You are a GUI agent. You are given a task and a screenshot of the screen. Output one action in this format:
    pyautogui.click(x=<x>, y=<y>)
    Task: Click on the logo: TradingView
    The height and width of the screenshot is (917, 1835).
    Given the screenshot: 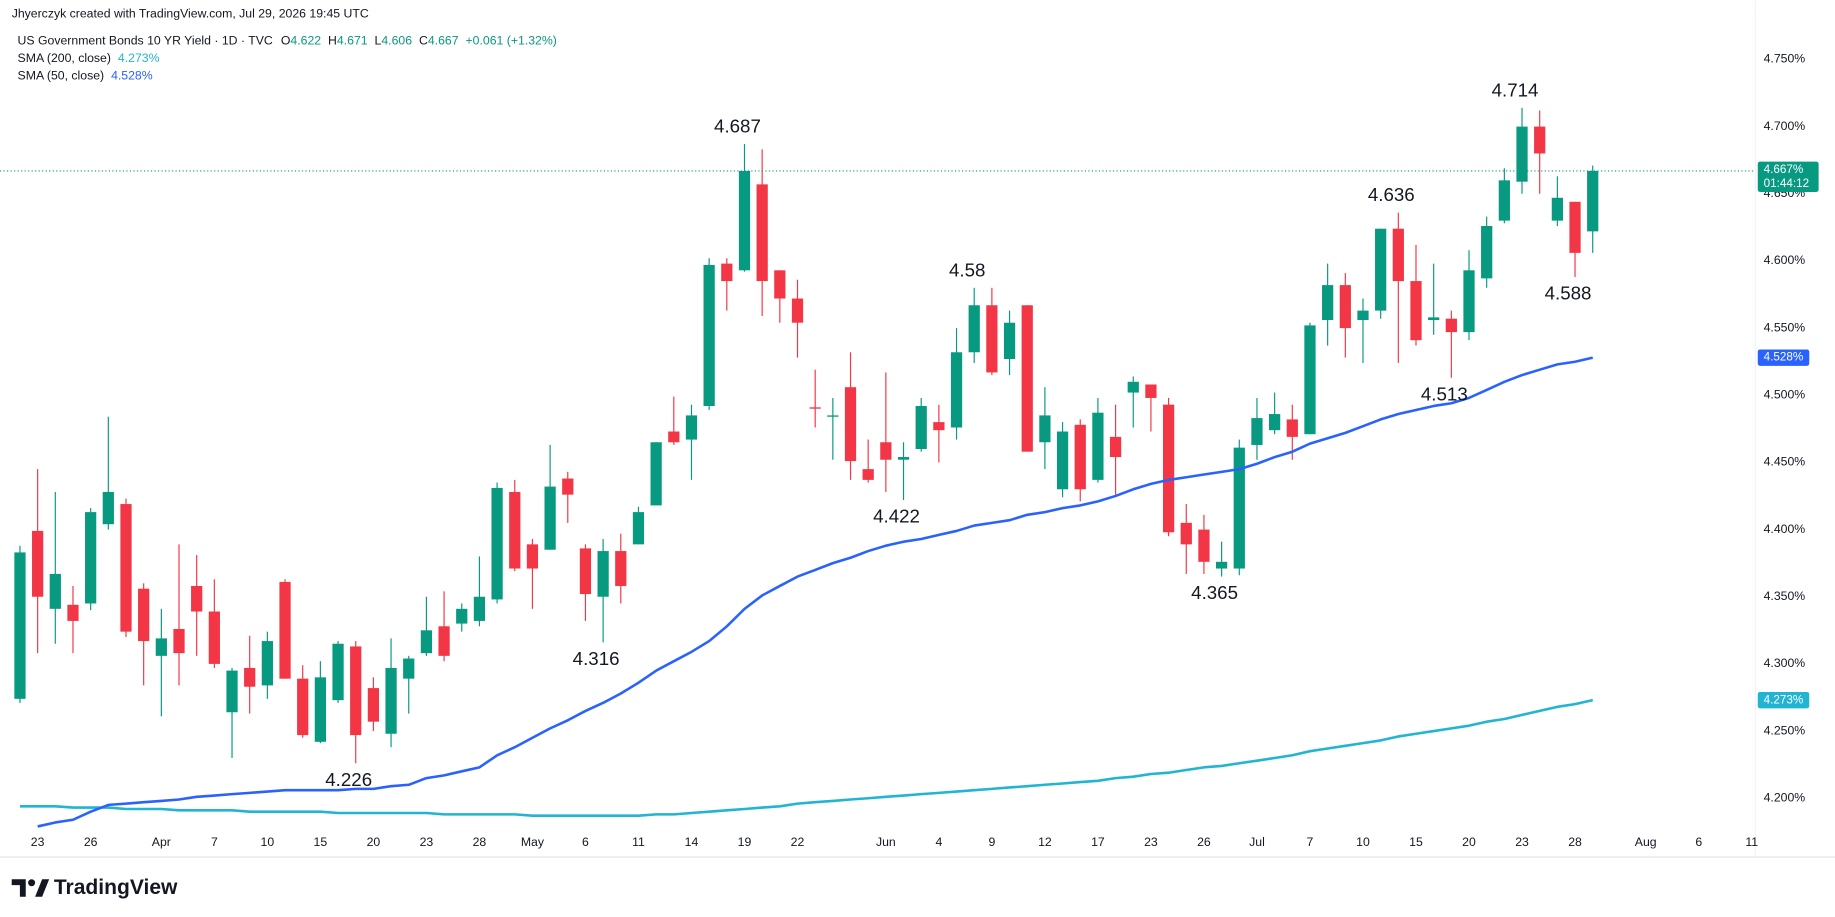 What is the action you would take?
    pyautogui.click(x=94, y=887)
    